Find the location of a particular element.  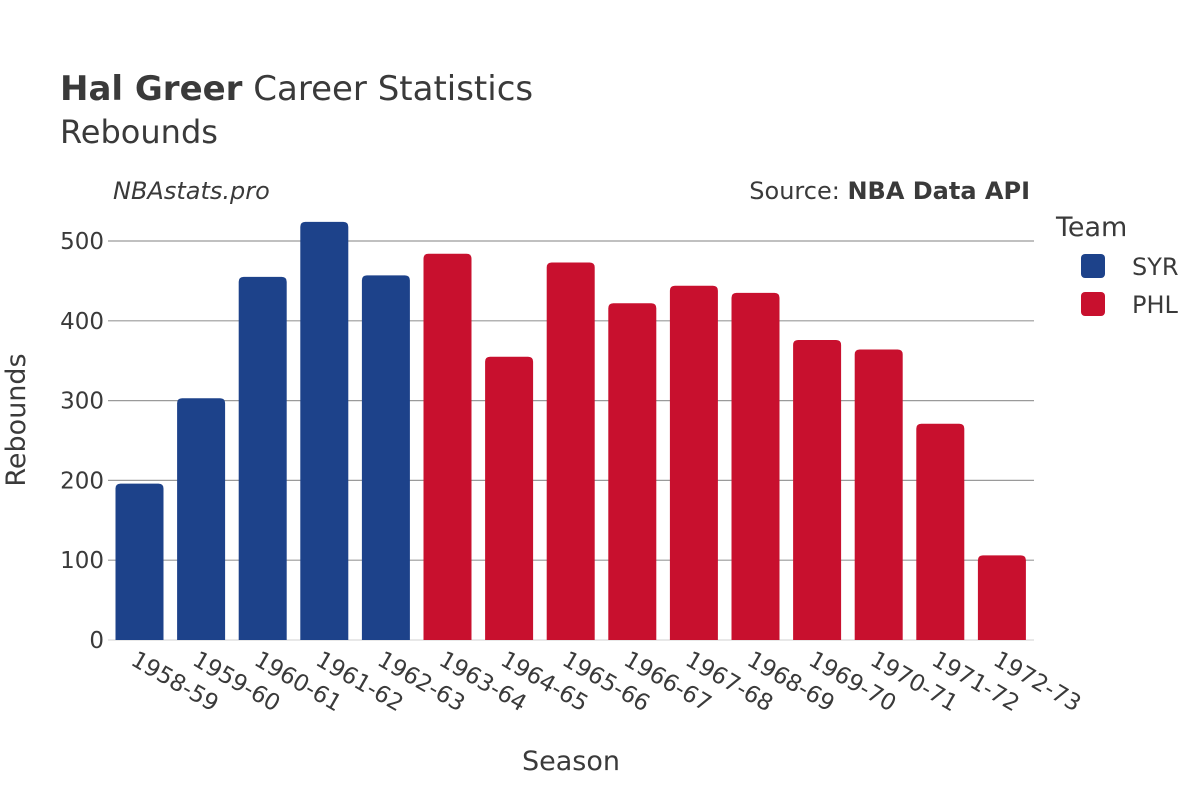

chart-title: Hal Greer Career Statistics is located at coordinates (296, 89).